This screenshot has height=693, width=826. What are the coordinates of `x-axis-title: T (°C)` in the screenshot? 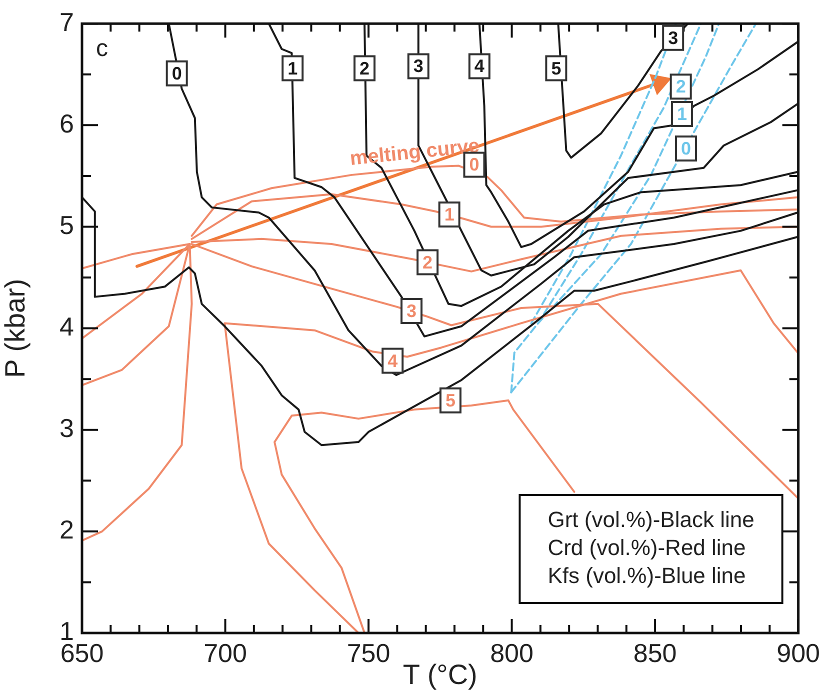 It's located at (440, 674).